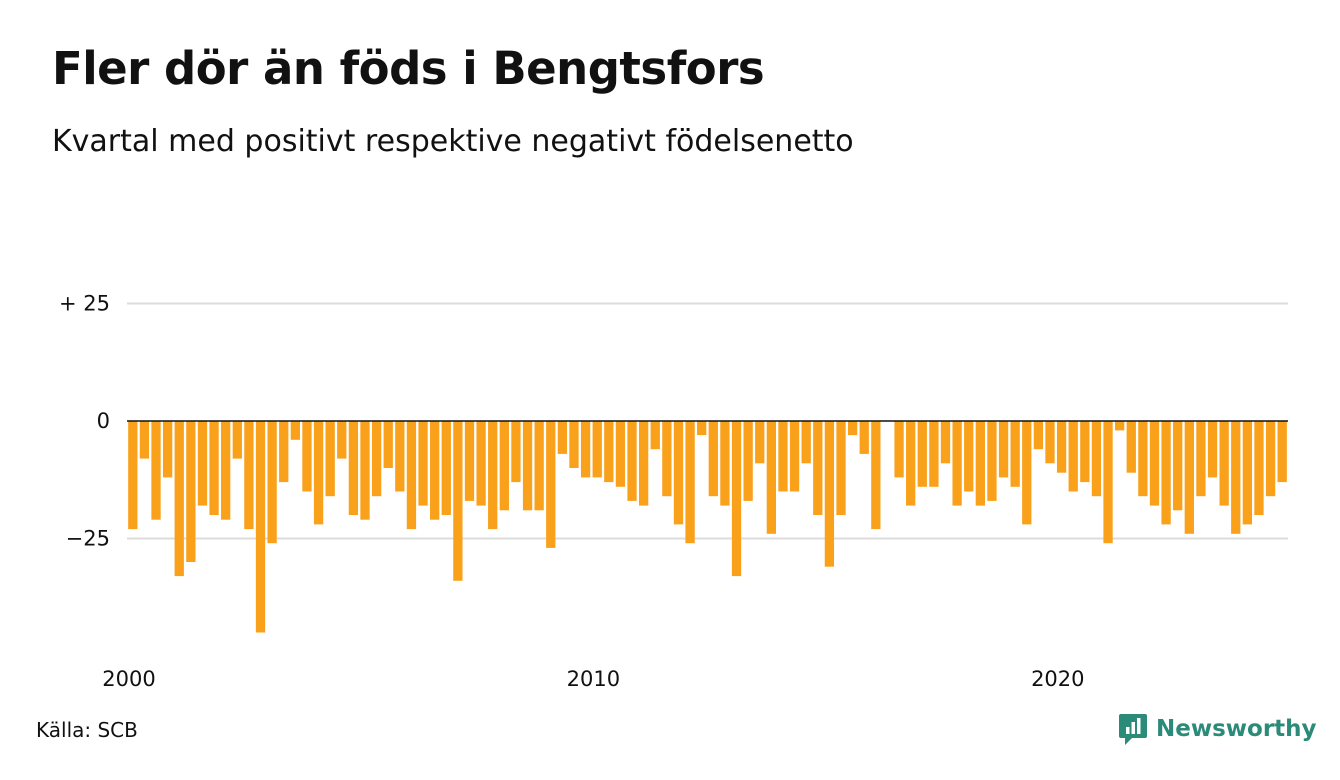  I want to click on brand-logo: Newsworthy, so click(1217, 729).